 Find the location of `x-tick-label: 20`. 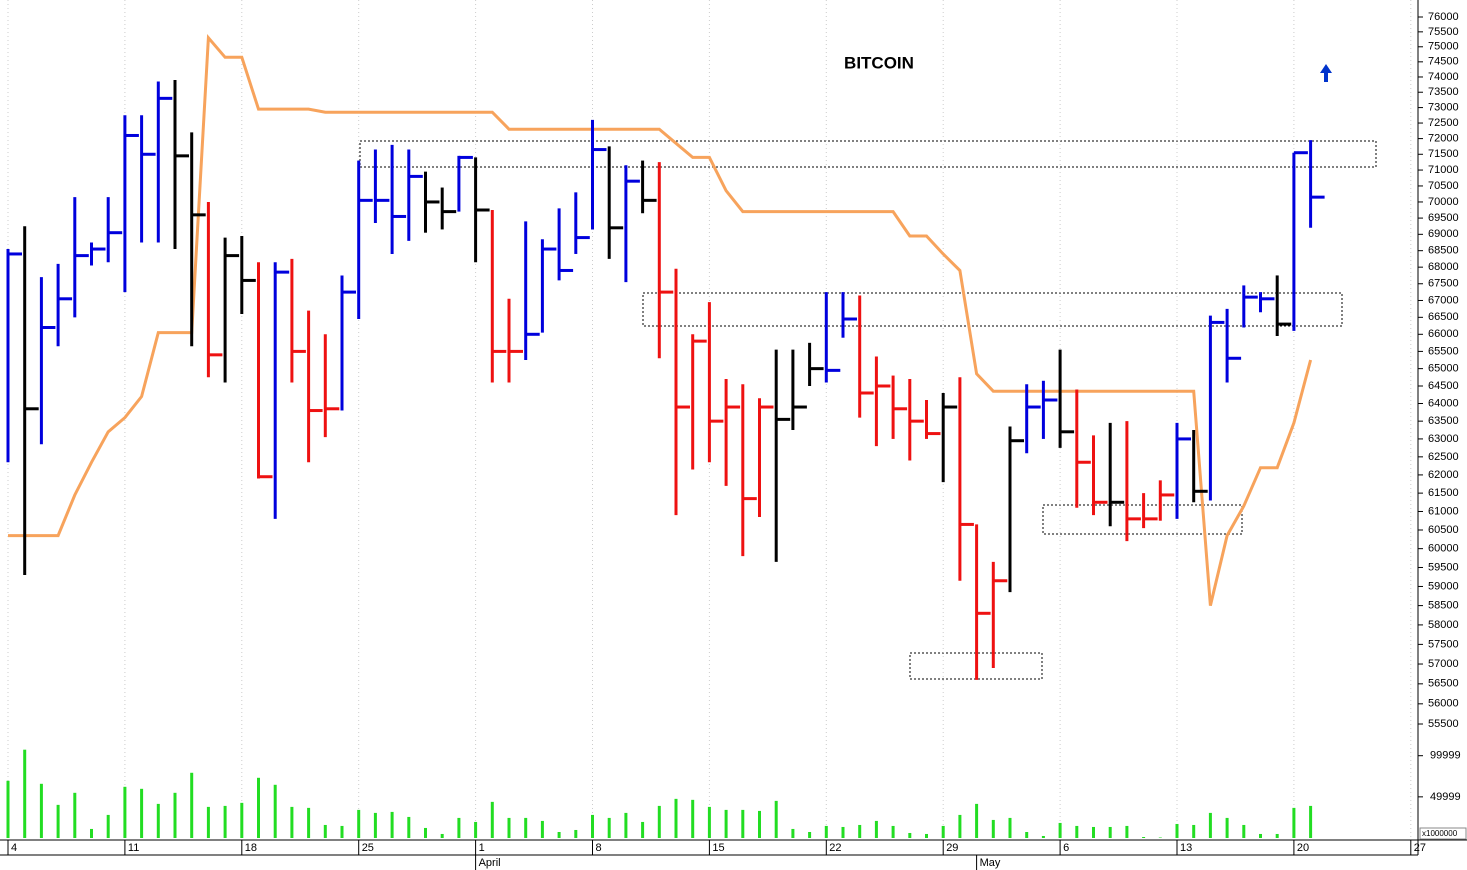

x-tick-label: 20 is located at coordinates (1303, 848).